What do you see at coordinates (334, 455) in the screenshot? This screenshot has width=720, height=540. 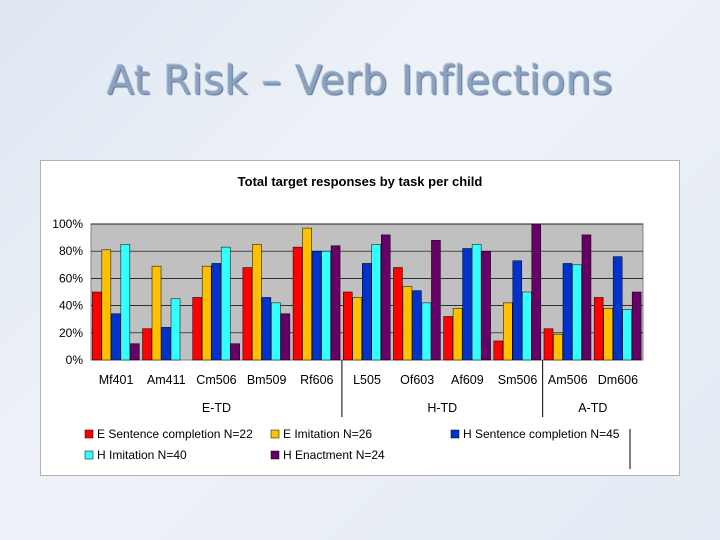 I see `legend-label: H Enactment N=24` at bounding box center [334, 455].